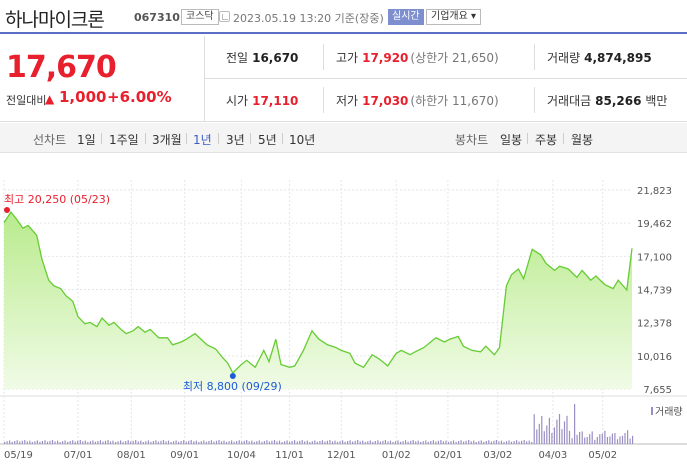 This screenshot has height=467, width=687. I want to click on volume-legend: 거래량, so click(669, 412).